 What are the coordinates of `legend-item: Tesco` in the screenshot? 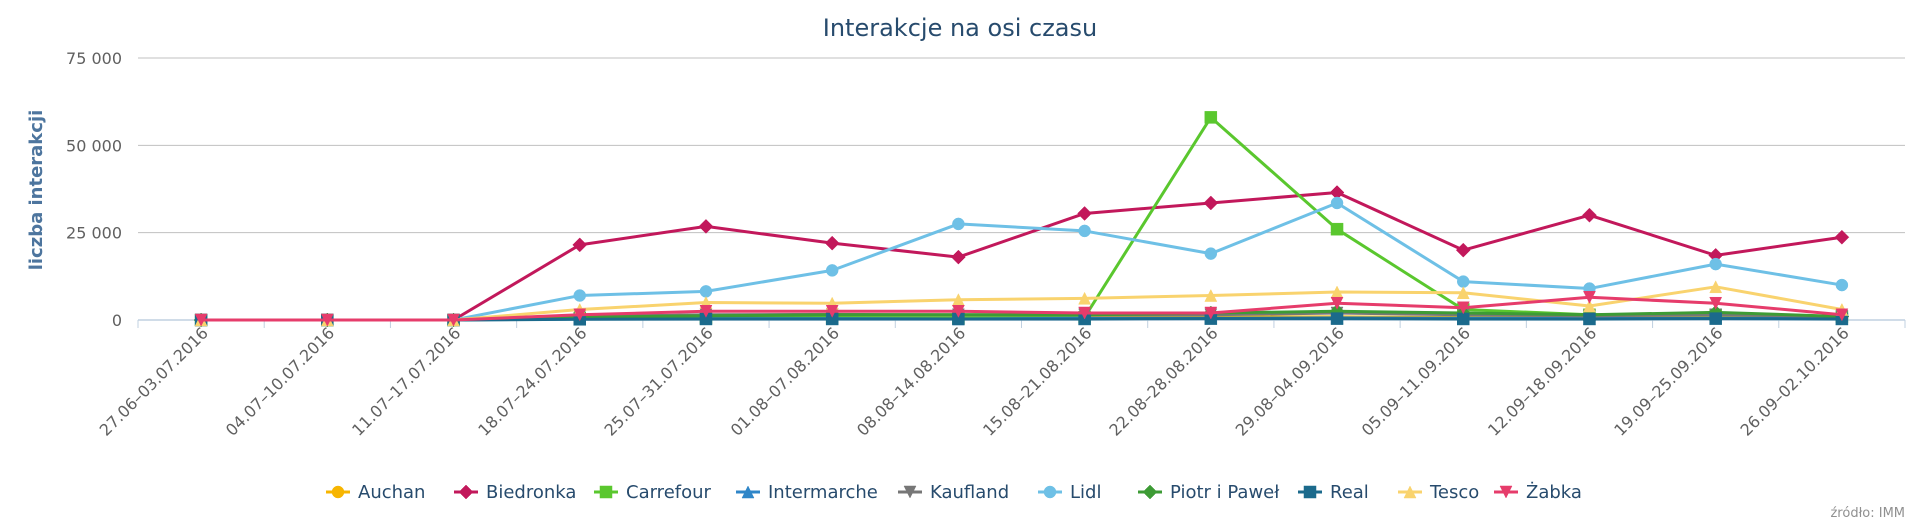 It's located at (1438, 492).